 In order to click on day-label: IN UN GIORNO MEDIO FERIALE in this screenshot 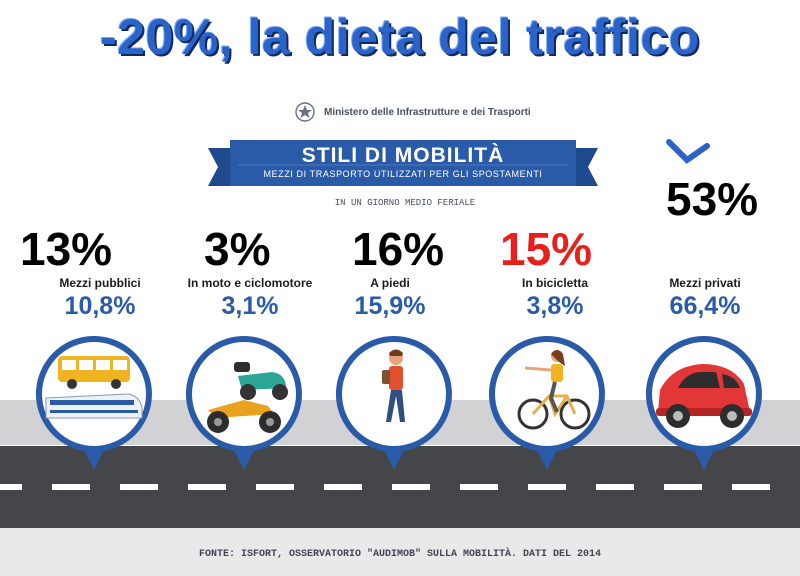, I will do `click(405, 203)`.